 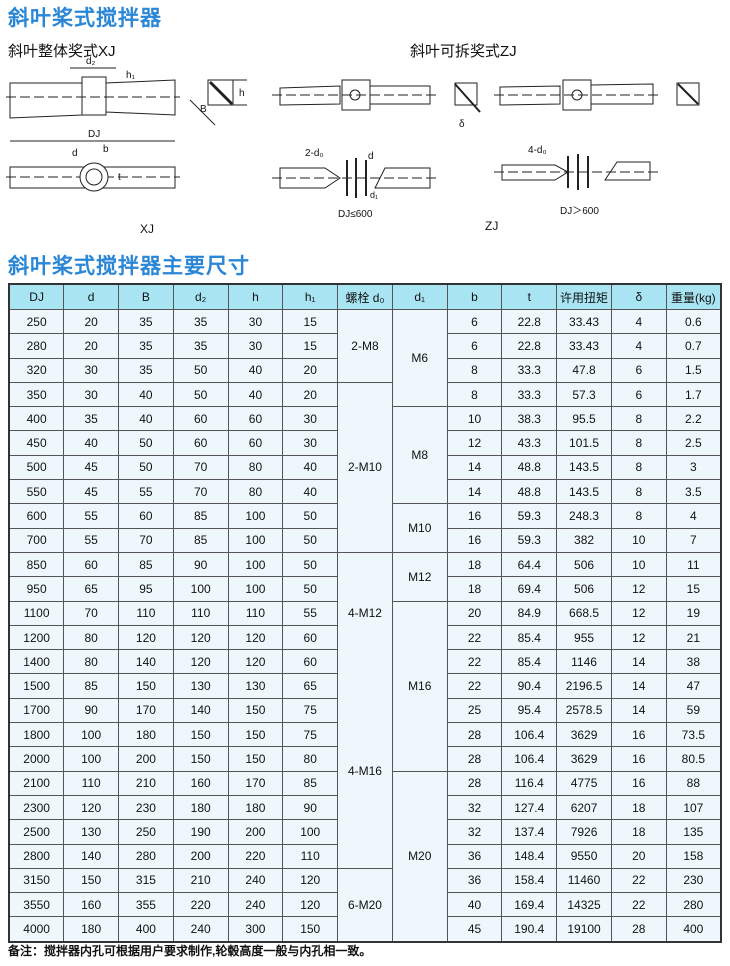 What do you see at coordinates (310, 346) in the screenshot?
I see `cell-h1: 15` at bounding box center [310, 346].